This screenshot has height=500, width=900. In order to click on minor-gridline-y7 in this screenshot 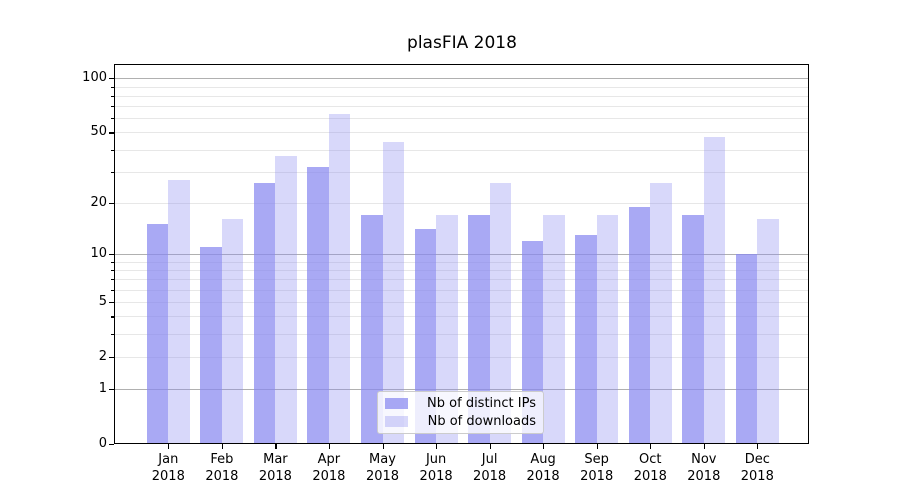, I will do `click(461, 280)`.